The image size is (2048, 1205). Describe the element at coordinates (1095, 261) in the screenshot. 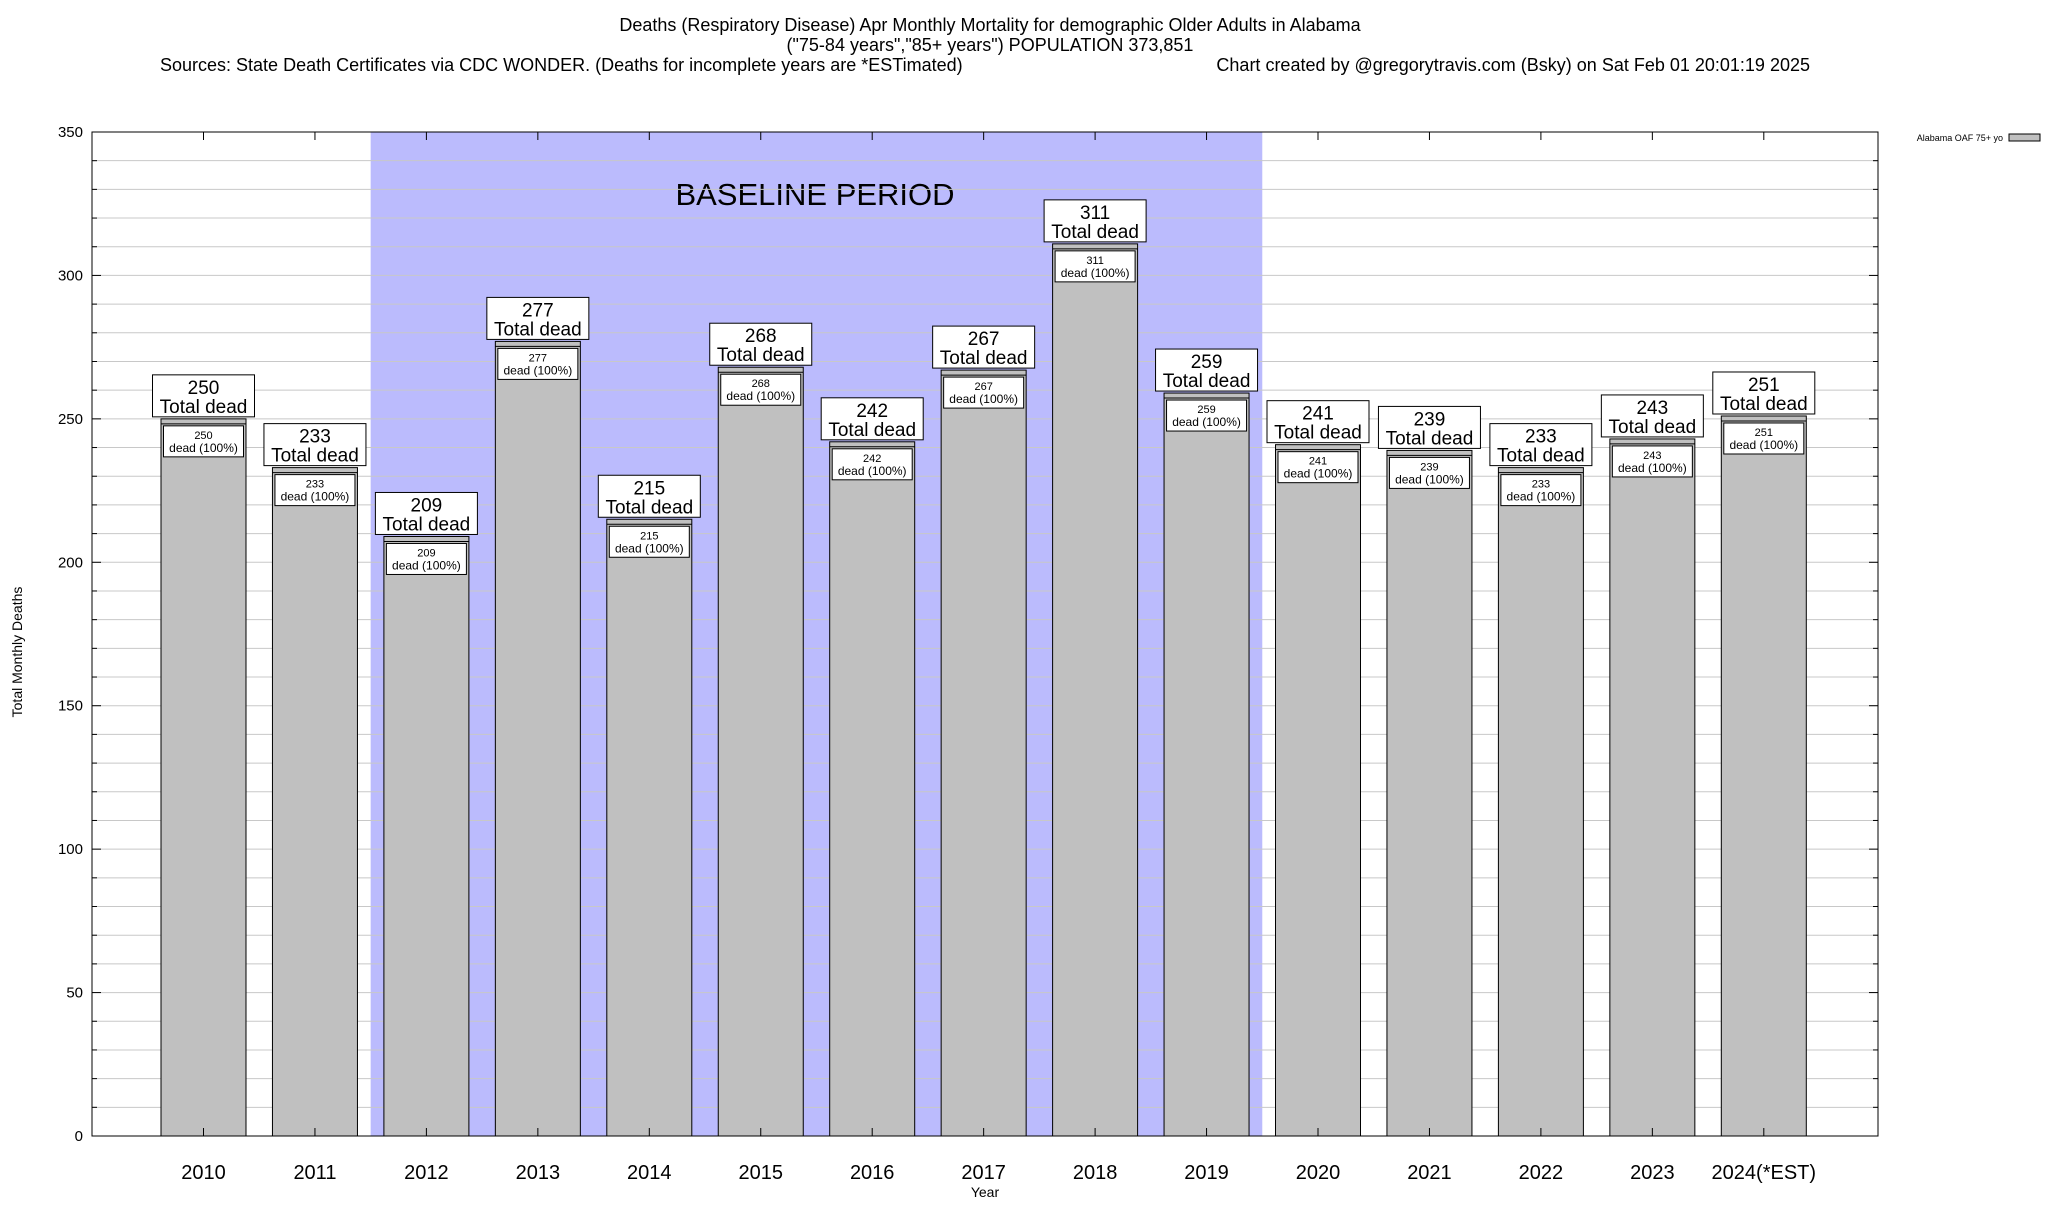

I see `inner-value-label: 311` at that location.